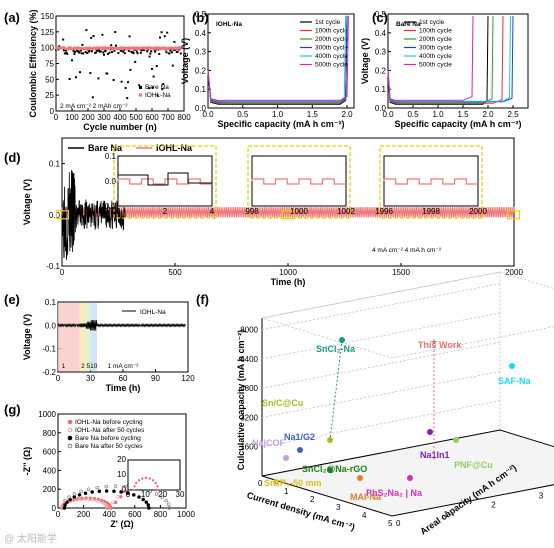  Describe the element at coordinates (249, 447) in the screenshot. I see `f-ytick-label: 1600` at that location.